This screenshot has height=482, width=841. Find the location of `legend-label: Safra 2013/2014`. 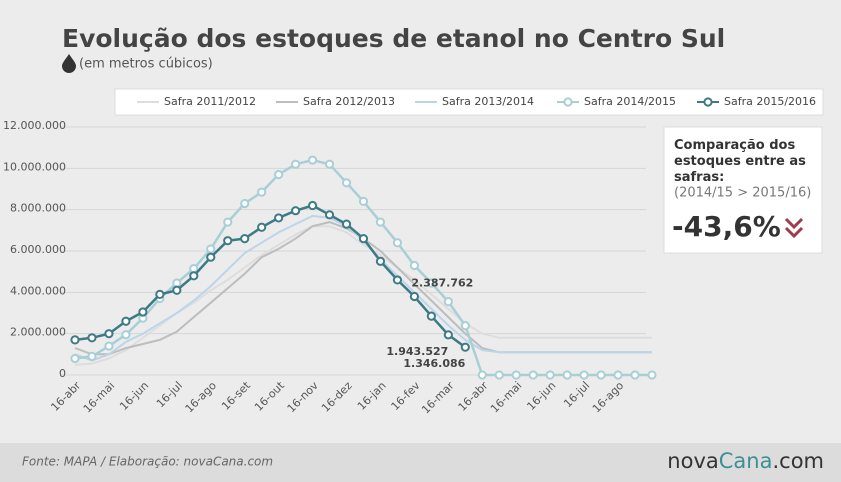

legend-label: Safra 2013/2014 is located at coordinates (488, 101).